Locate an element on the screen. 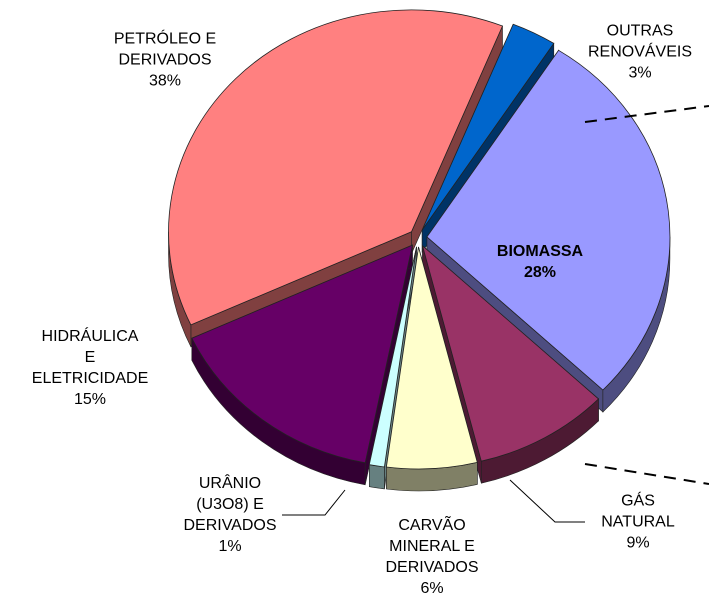 This screenshot has height=609, width=709. category-label: URÂNIO (U3O8) E DERIVADOS is located at coordinates (230, 504).